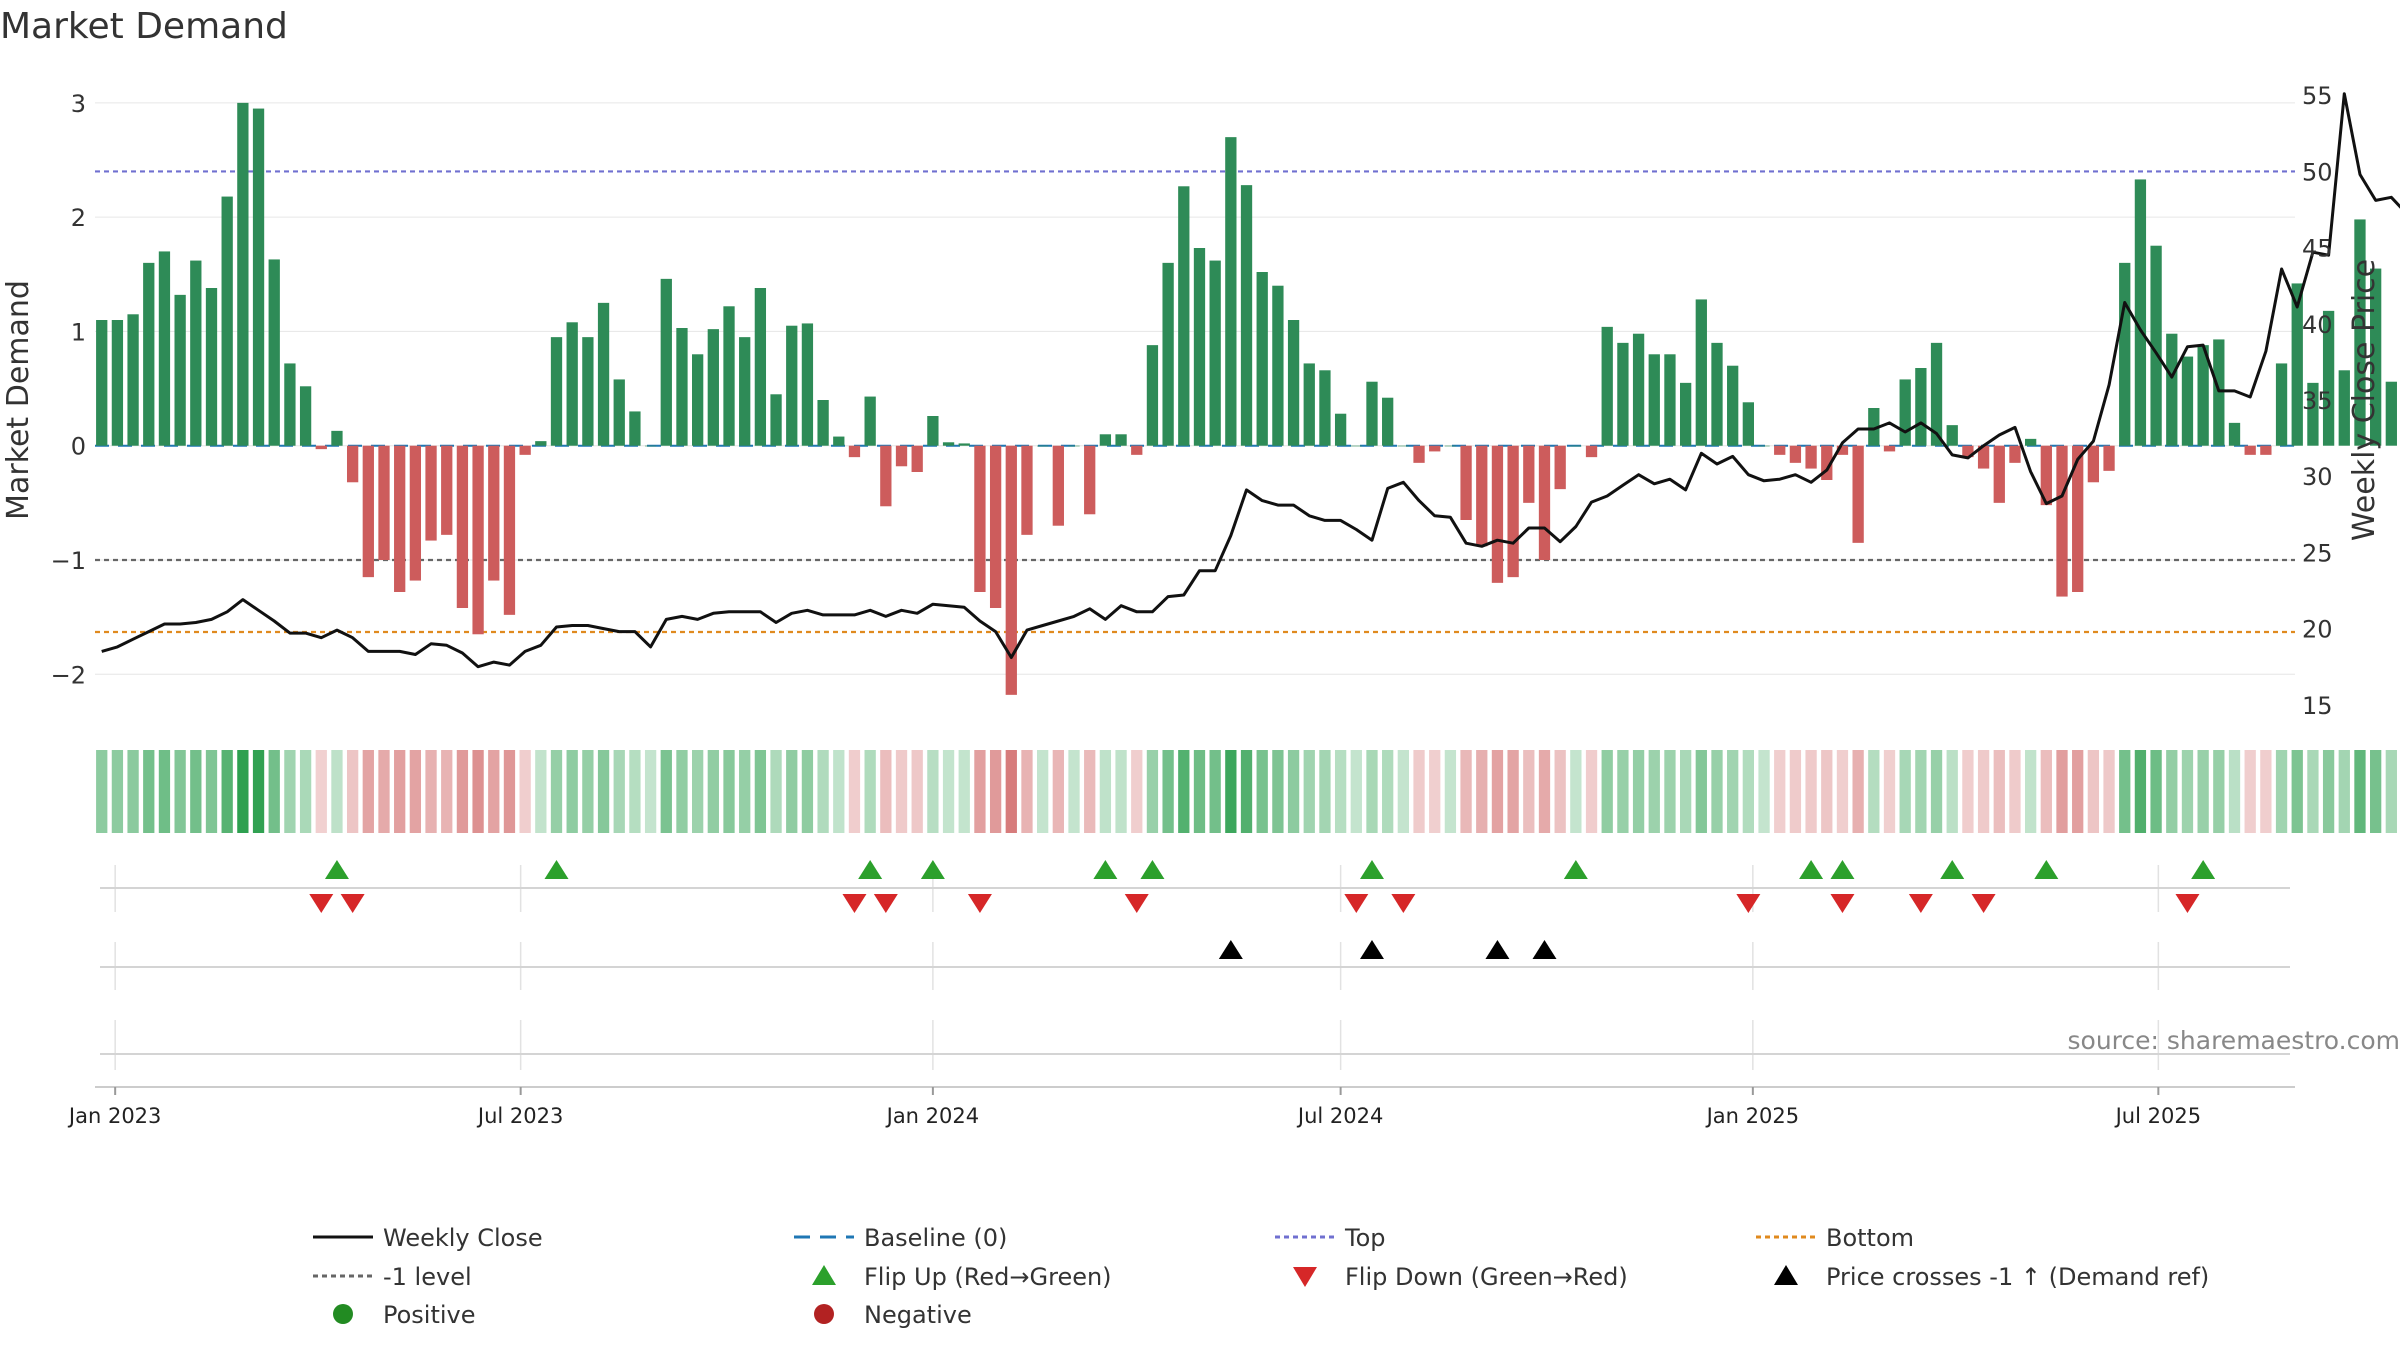 This screenshot has height=1350, width=2400. I want to click on legend-label: -1 level, so click(427, 1277).